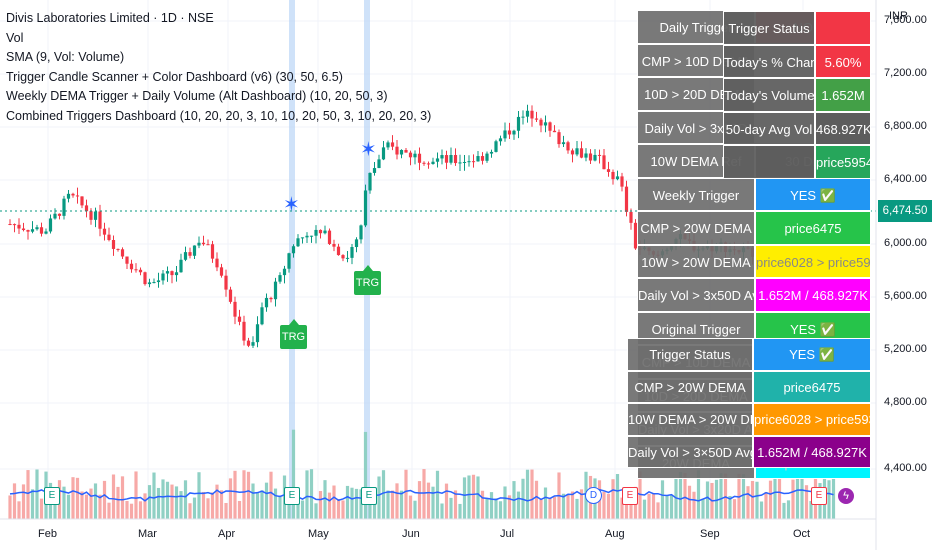 The image size is (932, 550). I want to click on symbol-title: Divis Laboratories Limited · 1D · NSE, so click(110, 18).